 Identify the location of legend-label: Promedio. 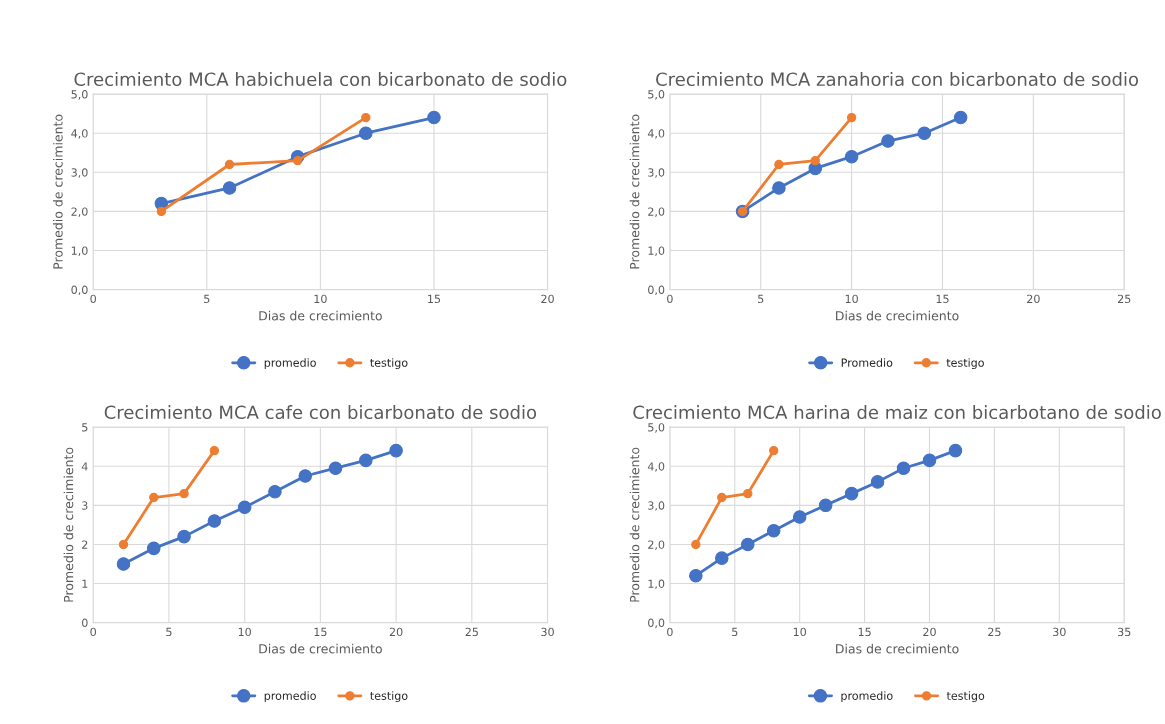
(867, 362).